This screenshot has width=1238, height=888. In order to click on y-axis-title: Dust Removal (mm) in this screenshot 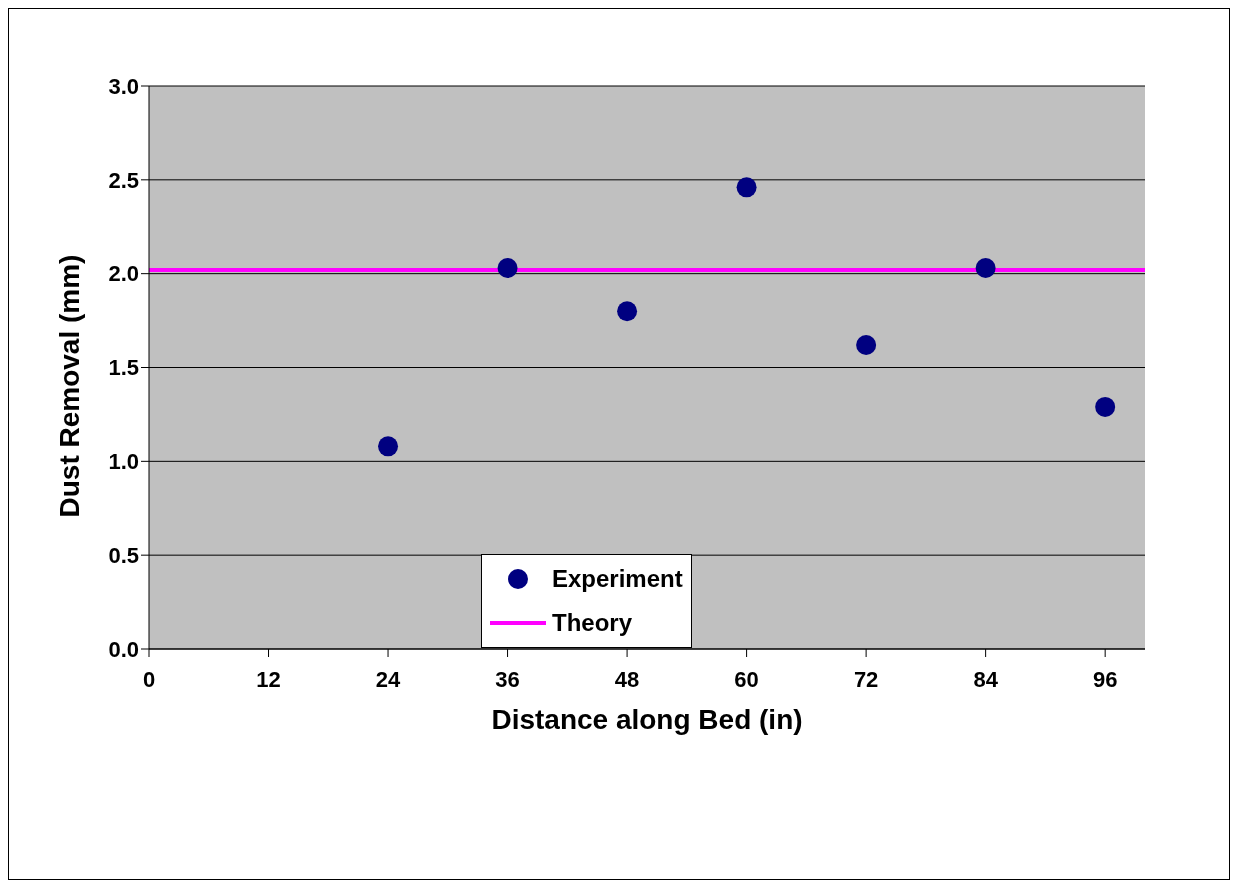, I will do `click(69, 386)`.